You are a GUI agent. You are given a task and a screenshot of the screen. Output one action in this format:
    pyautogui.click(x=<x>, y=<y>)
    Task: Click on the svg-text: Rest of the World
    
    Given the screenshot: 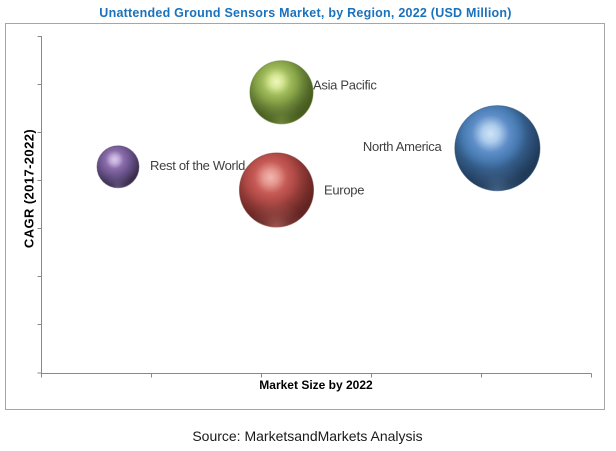 What is the action you would take?
    pyautogui.click(x=197, y=165)
    